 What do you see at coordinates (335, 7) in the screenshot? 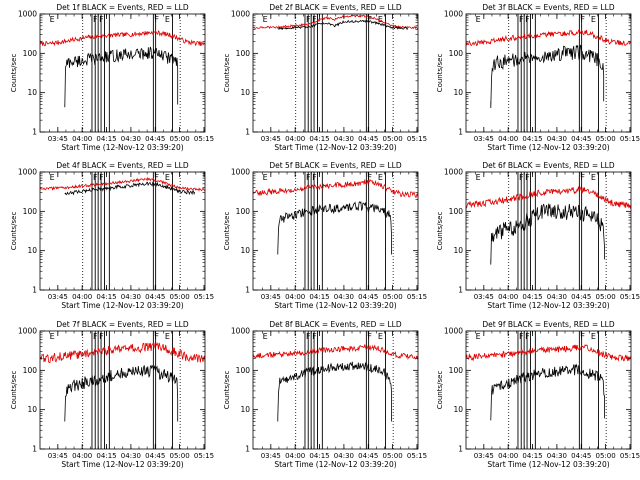
I see `chart-title: Det 2f BLACK = Events, RED = LLD` at bounding box center [335, 7].